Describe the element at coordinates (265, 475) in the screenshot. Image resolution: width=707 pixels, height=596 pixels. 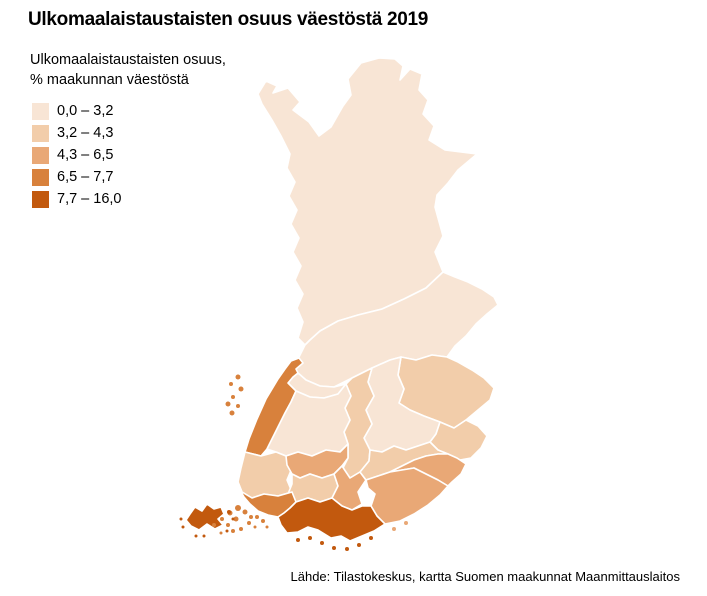
I see `region-satakunta` at that location.